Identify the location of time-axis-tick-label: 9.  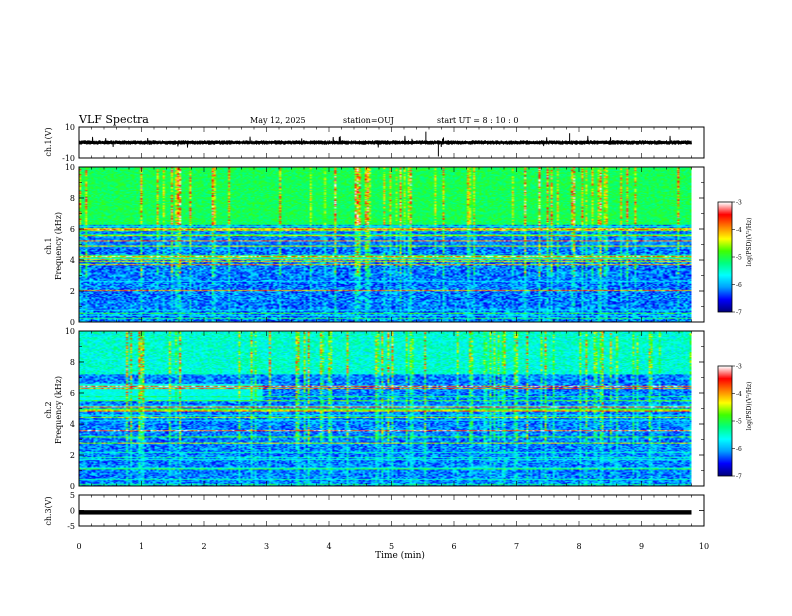
(641, 546).